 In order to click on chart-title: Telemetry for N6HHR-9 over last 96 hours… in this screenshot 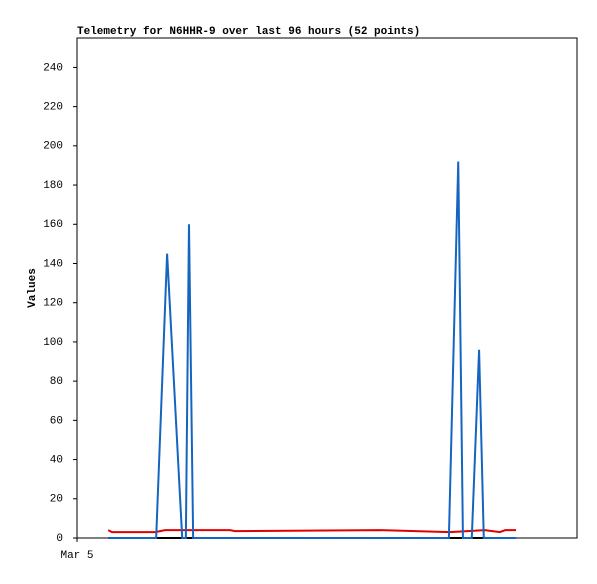, I will do `click(248, 32)`.